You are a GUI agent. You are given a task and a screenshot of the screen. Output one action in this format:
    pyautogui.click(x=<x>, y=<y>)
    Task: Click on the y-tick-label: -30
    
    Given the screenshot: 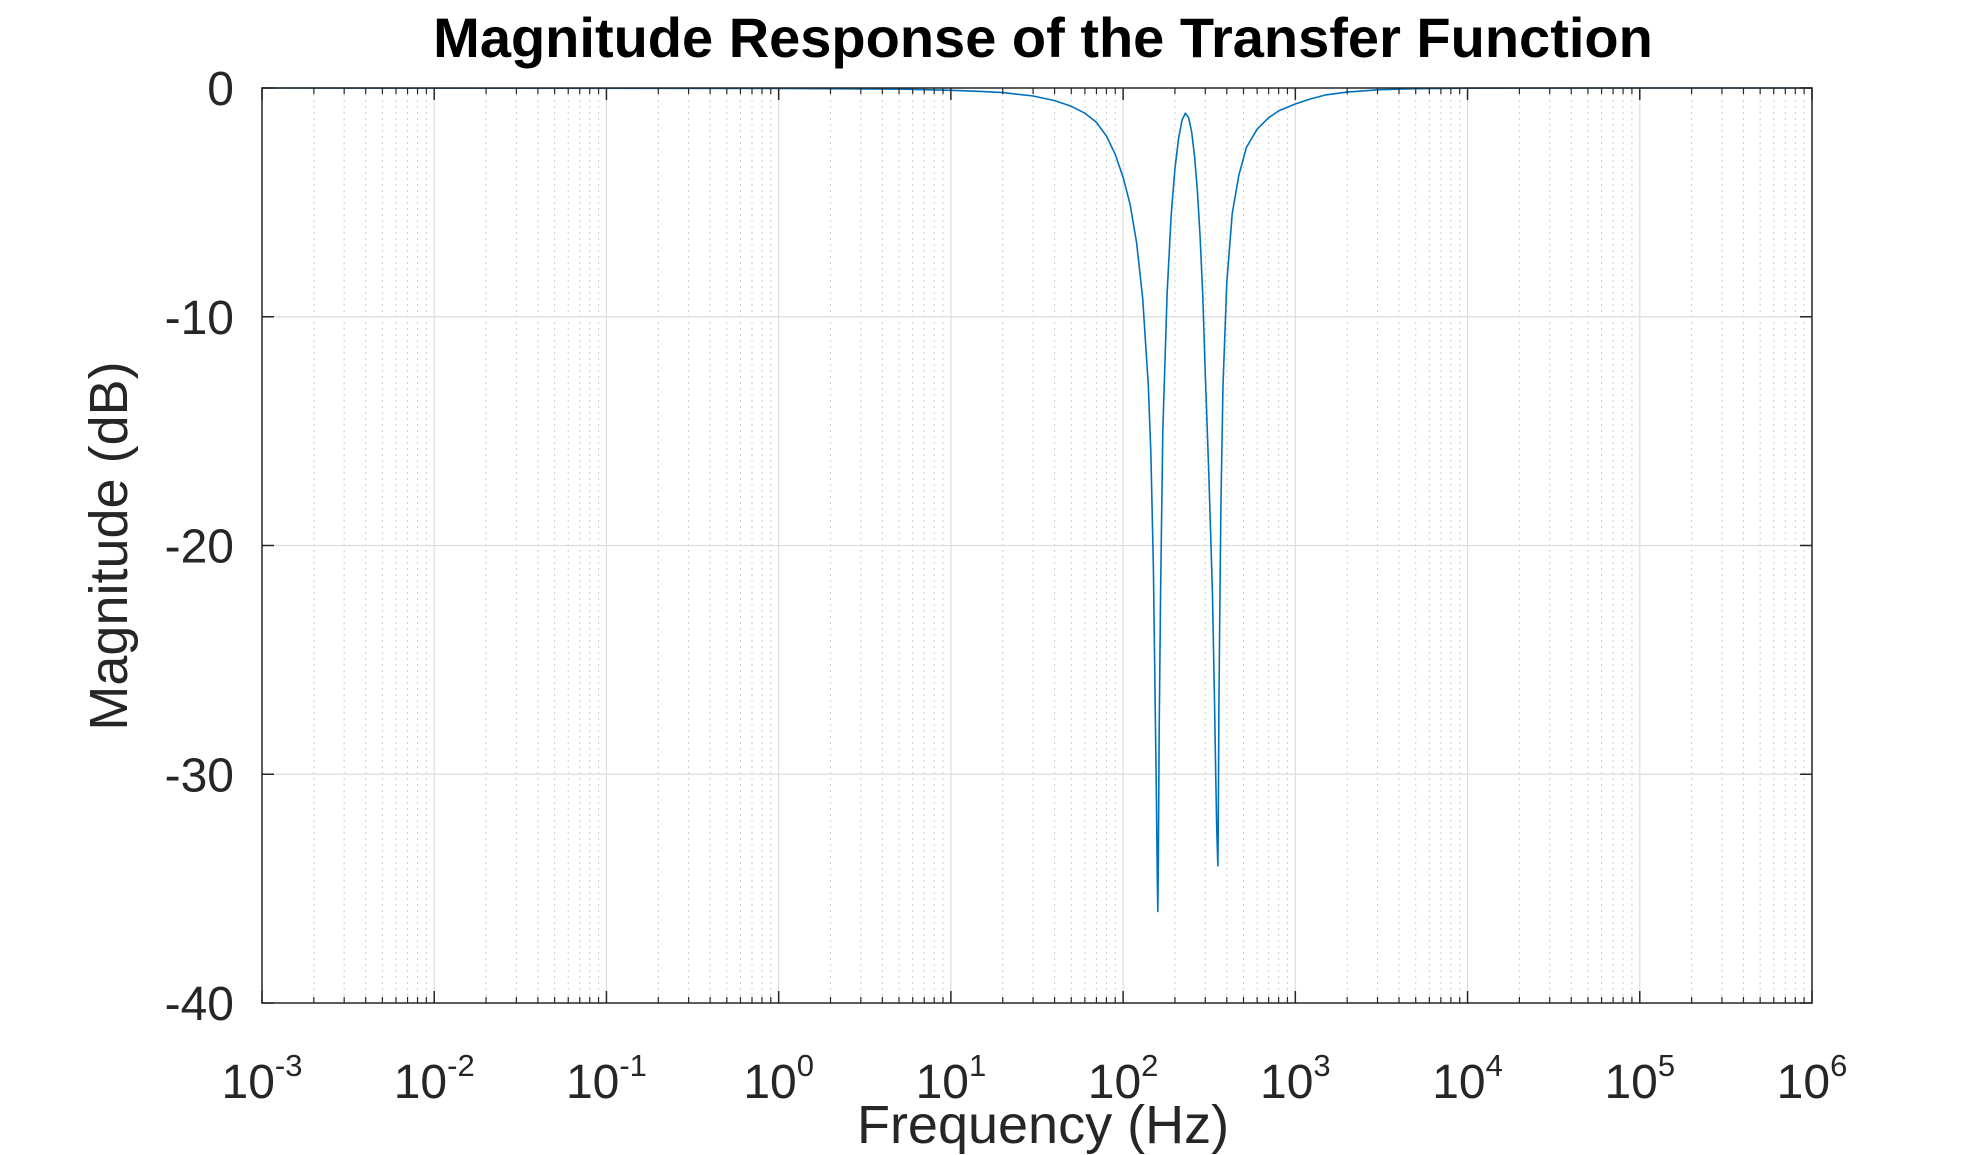 What is the action you would take?
    pyautogui.click(x=199, y=775)
    